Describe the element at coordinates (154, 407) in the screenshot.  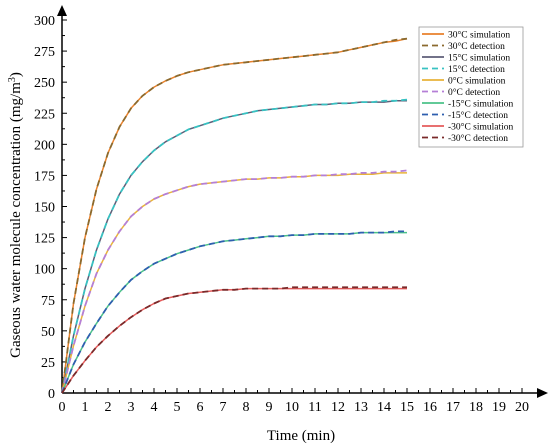
I see `x-tick-label: 4` at that location.